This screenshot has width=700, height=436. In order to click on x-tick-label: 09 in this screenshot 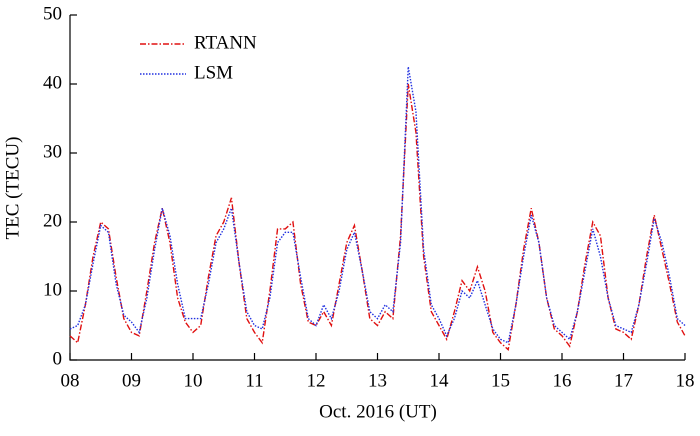, I will do `click(131, 380)`.